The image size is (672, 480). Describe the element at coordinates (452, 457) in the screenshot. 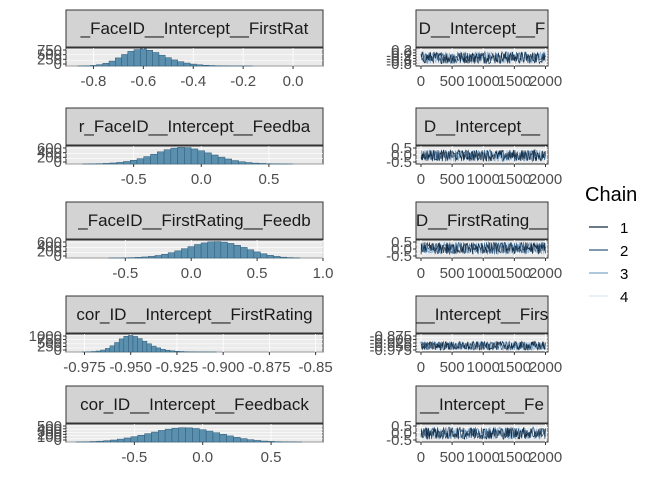

I see `x-tick-label: 500` at that location.